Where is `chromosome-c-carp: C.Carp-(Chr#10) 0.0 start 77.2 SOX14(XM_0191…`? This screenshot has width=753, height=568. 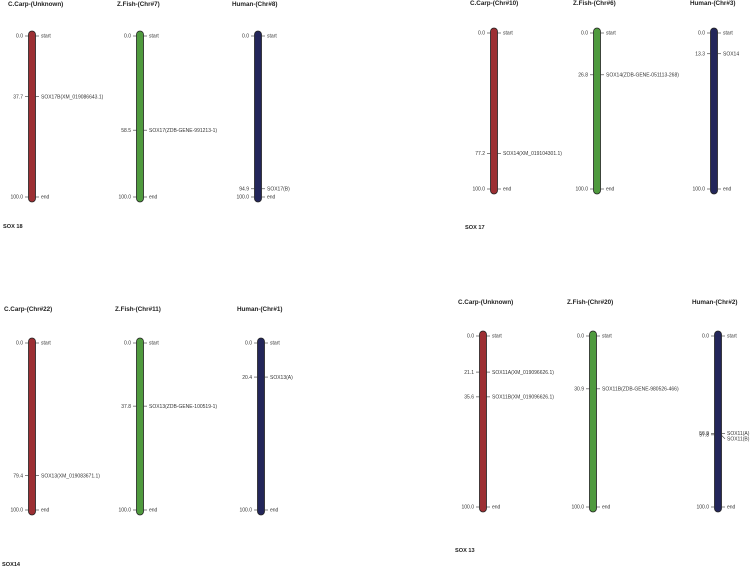
chromosome-c-carp: C.Carp-(Chr#10) 0.0 start 77.2 SOX14(XM_0191… is located at coordinates (516, 97).